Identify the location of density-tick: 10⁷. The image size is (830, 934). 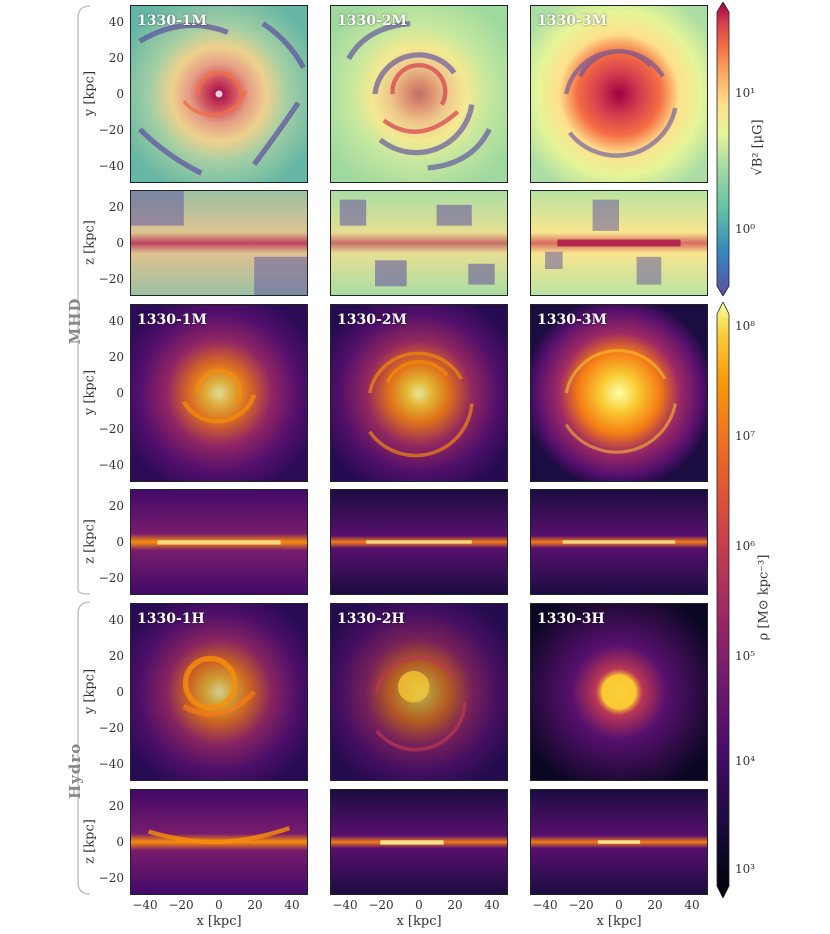
(745, 436).